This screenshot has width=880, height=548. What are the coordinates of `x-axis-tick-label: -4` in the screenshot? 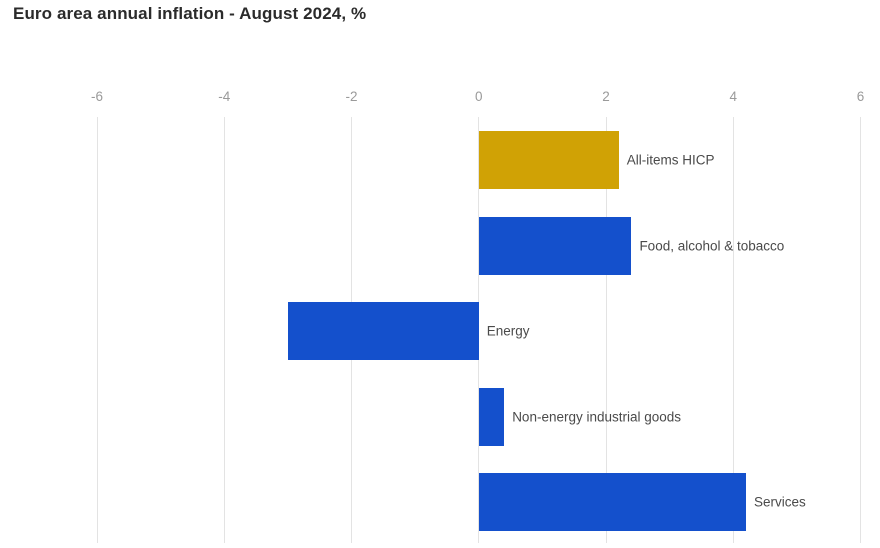 It's located at (224, 96).